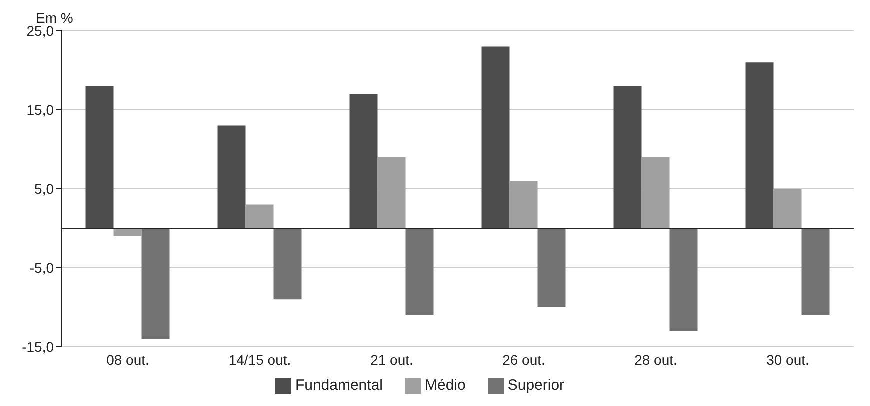  I want to click on x-tick-label: 26 out., so click(524, 360).